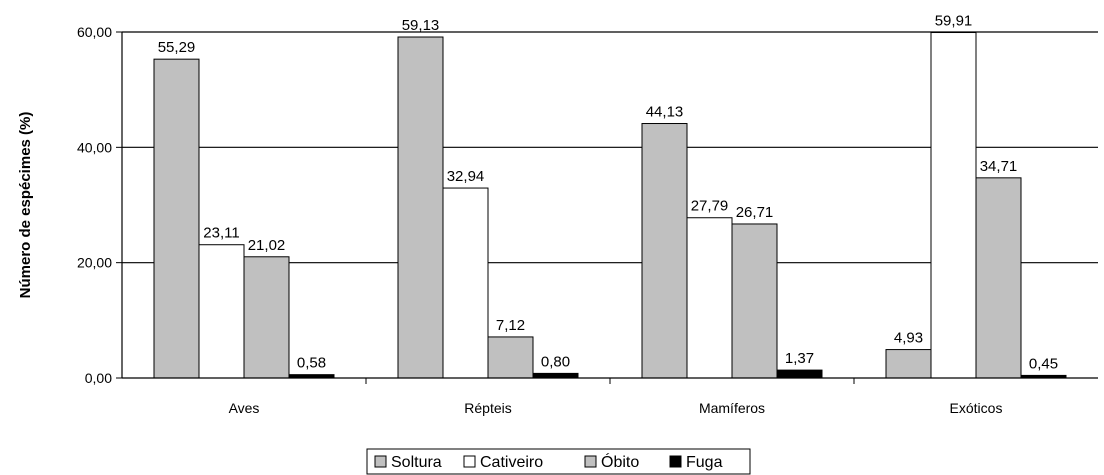  I want to click on legend: Soltura Cativeiro Óbito Fuga, so click(558, 461).